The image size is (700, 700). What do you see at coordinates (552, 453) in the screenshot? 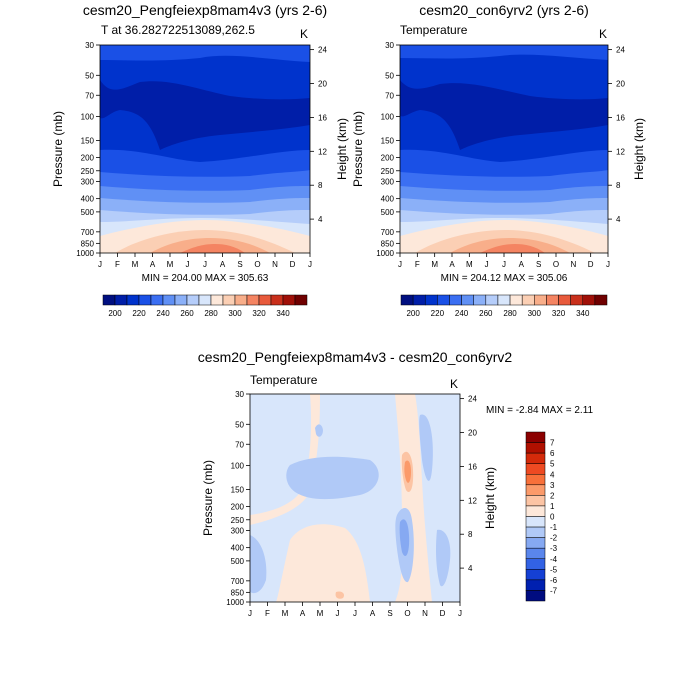
I see `p3-colorbar-label: 6` at bounding box center [552, 453].